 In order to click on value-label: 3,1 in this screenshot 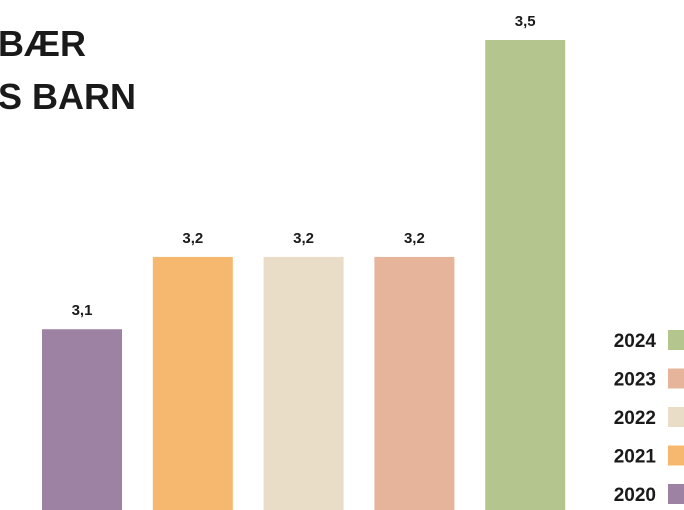, I will do `click(82, 310)`.